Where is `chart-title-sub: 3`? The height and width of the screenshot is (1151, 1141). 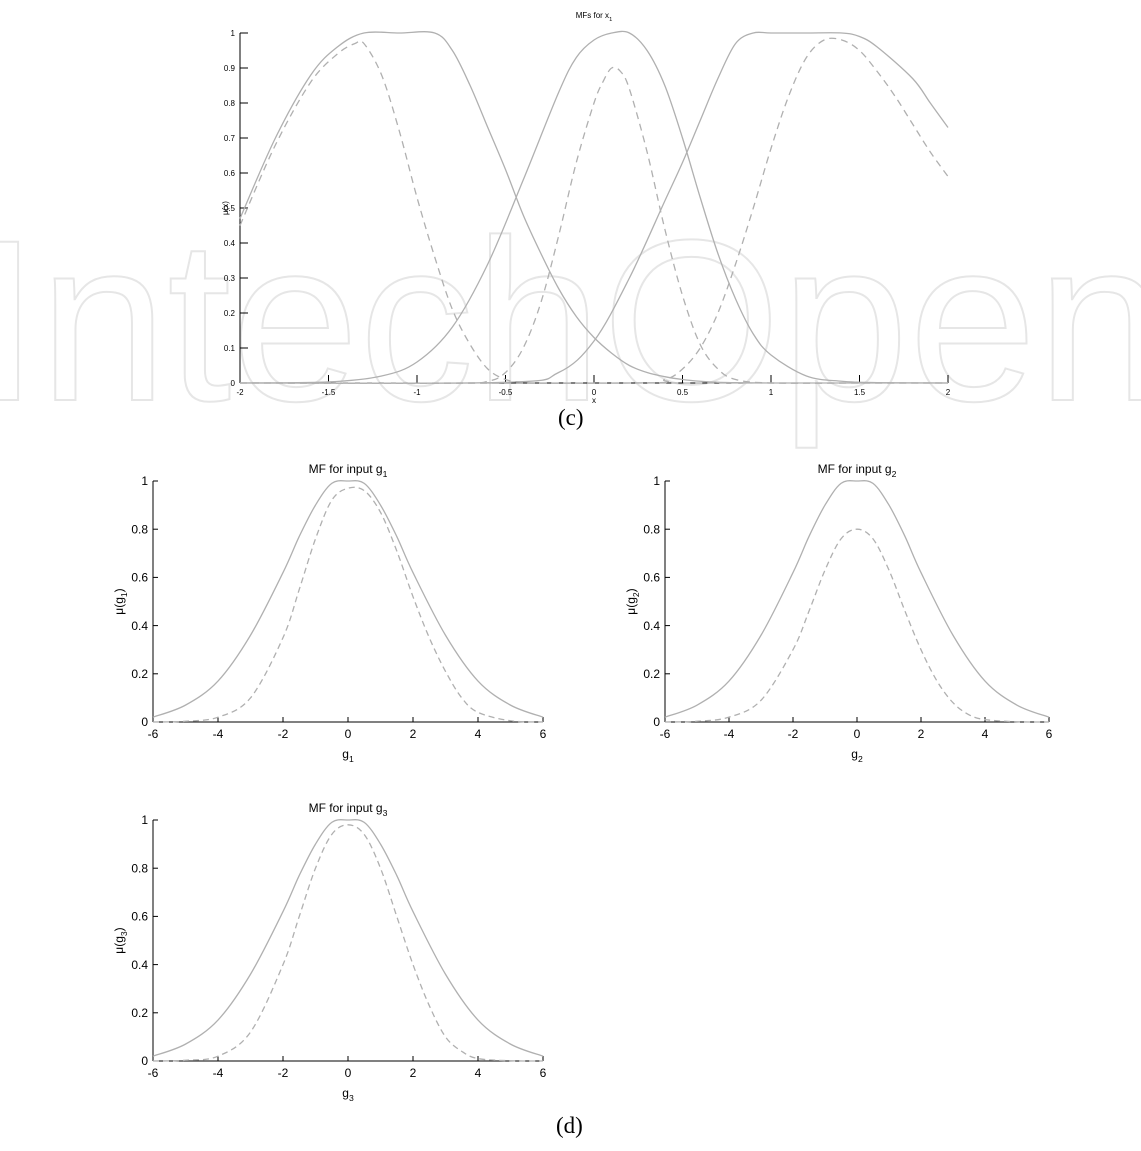
chart-title-sub: 3 is located at coordinates (385, 813).